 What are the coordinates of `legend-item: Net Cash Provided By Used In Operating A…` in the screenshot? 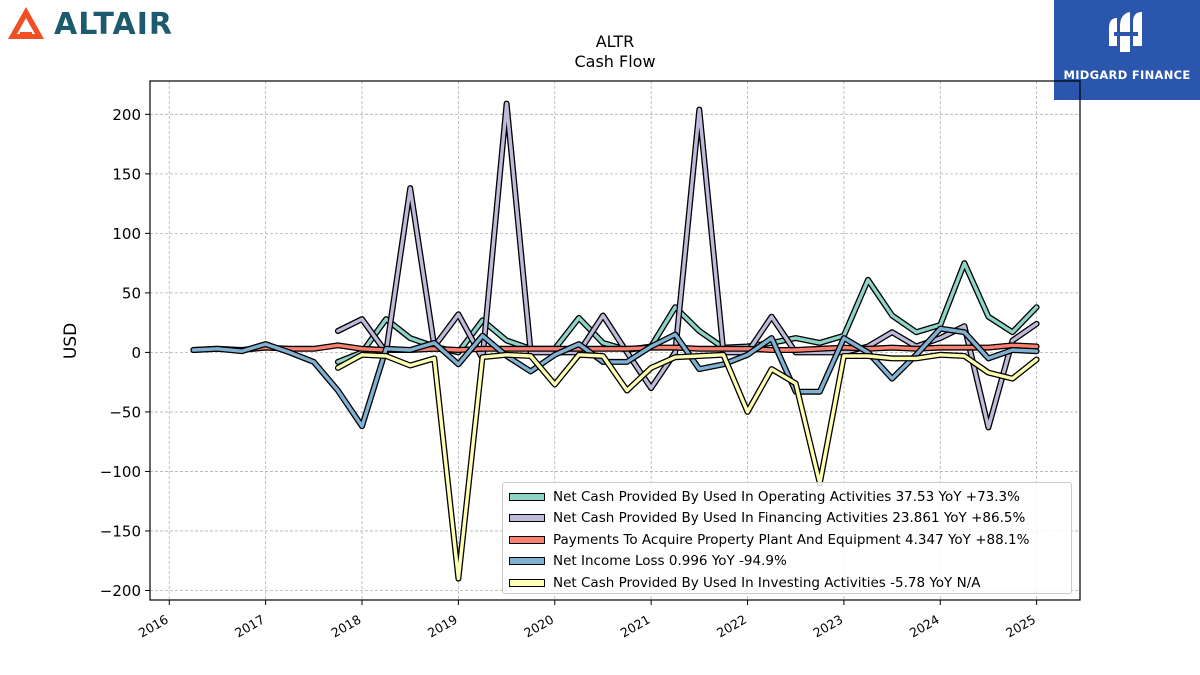 It's located at (787, 497).